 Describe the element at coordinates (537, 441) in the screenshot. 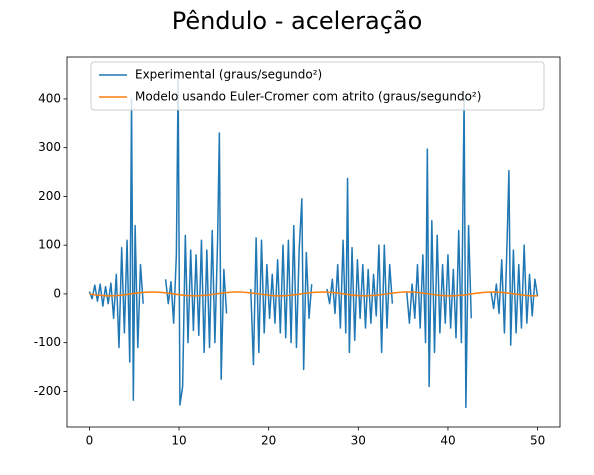

I see `x-tick-label: 50` at that location.